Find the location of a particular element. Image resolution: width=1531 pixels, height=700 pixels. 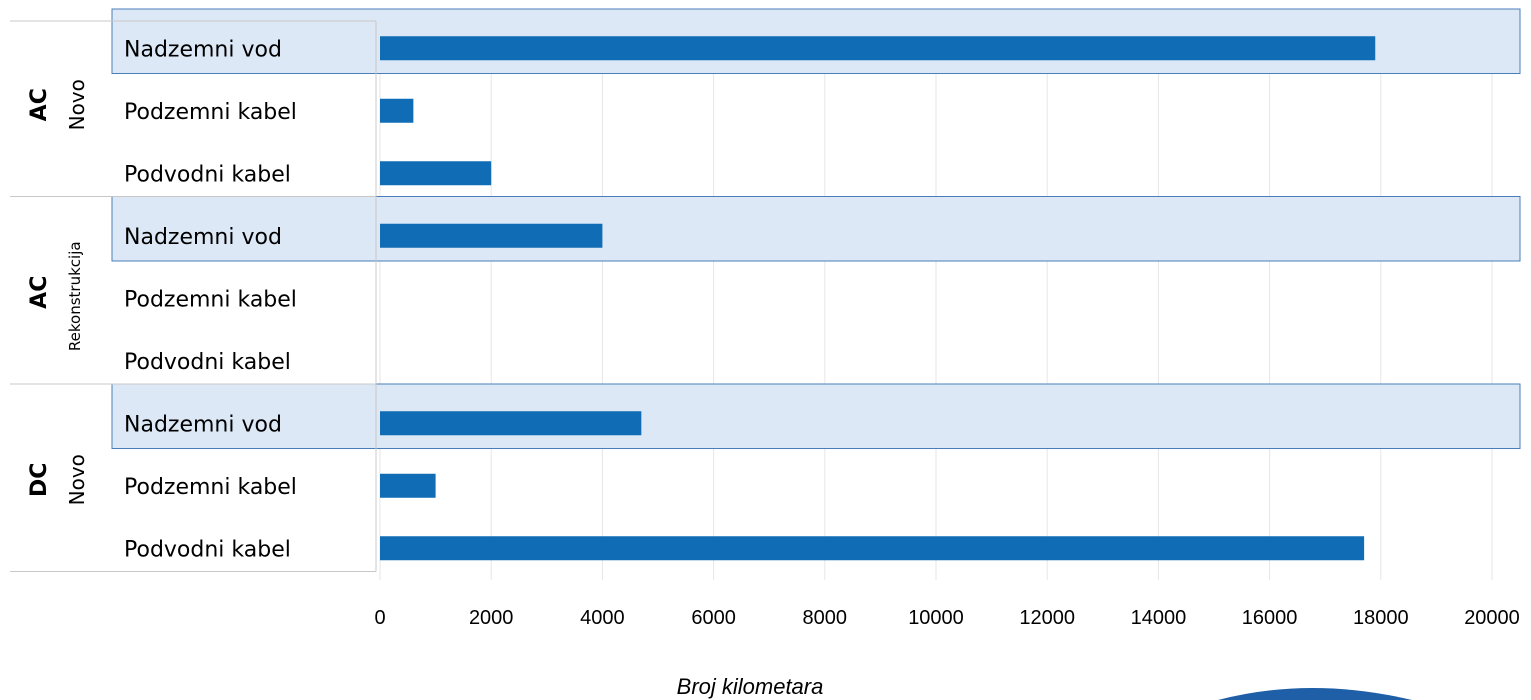

x-tick-label: 8000 is located at coordinates (825, 618).